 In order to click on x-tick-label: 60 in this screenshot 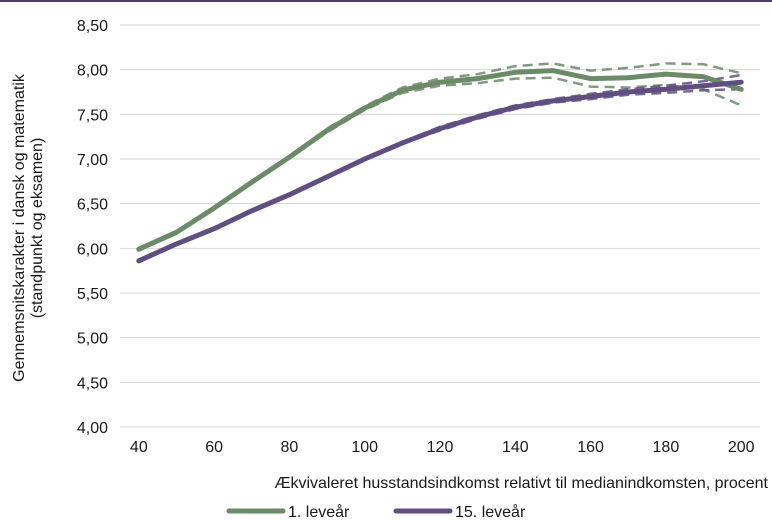, I will do `click(214, 447)`.